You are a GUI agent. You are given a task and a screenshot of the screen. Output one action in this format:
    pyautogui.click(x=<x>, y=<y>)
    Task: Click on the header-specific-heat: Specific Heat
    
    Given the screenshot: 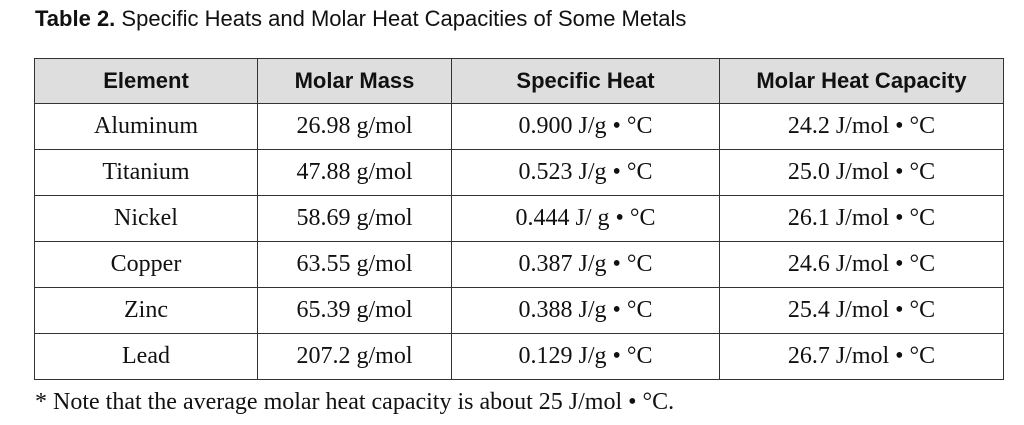 What is the action you would take?
    pyautogui.click(x=585, y=81)
    